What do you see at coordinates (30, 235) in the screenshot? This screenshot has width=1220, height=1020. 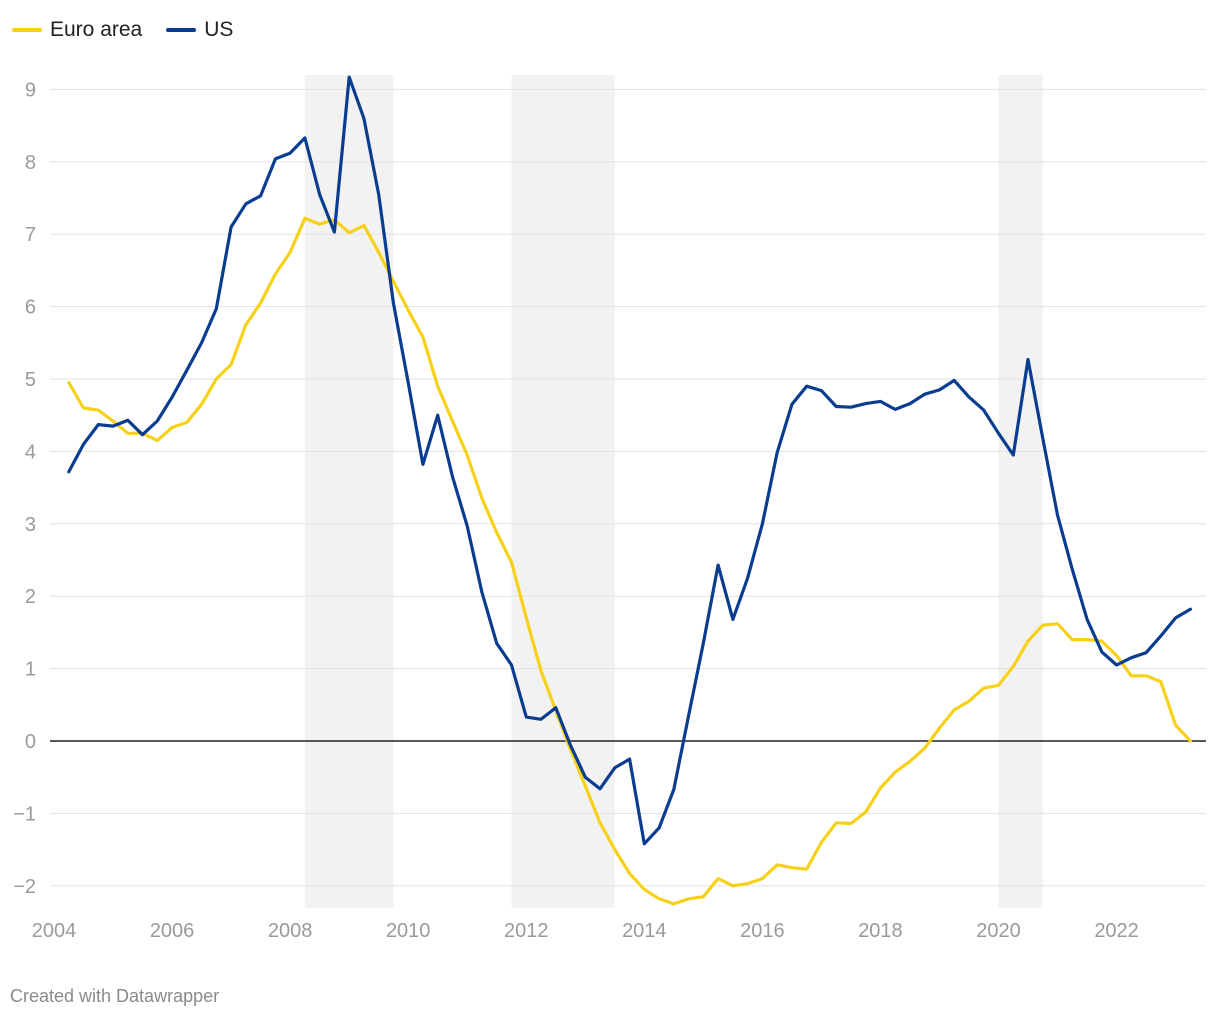 I see `y-tick-label: 7` at bounding box center [30, 235].